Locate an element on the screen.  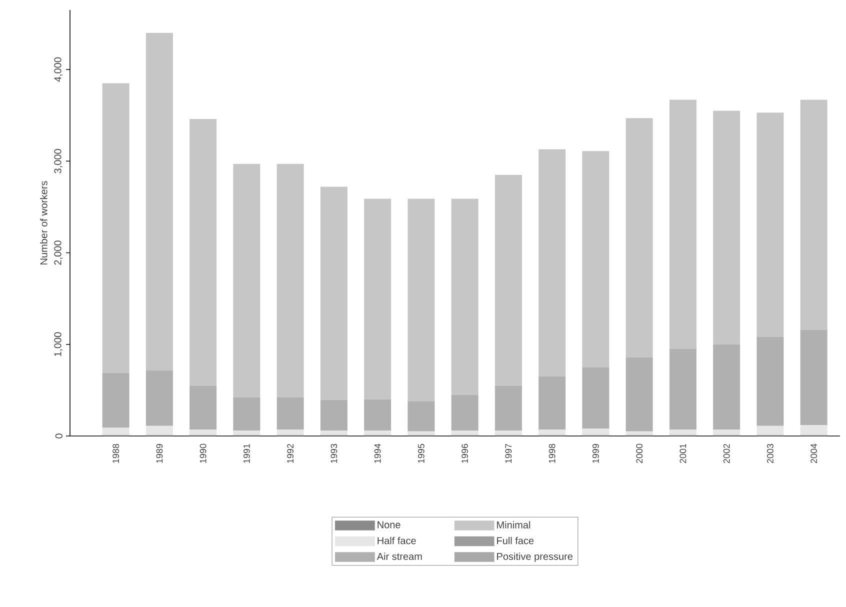
legend-label: Positive pressure is located at coordinates (534, 557).